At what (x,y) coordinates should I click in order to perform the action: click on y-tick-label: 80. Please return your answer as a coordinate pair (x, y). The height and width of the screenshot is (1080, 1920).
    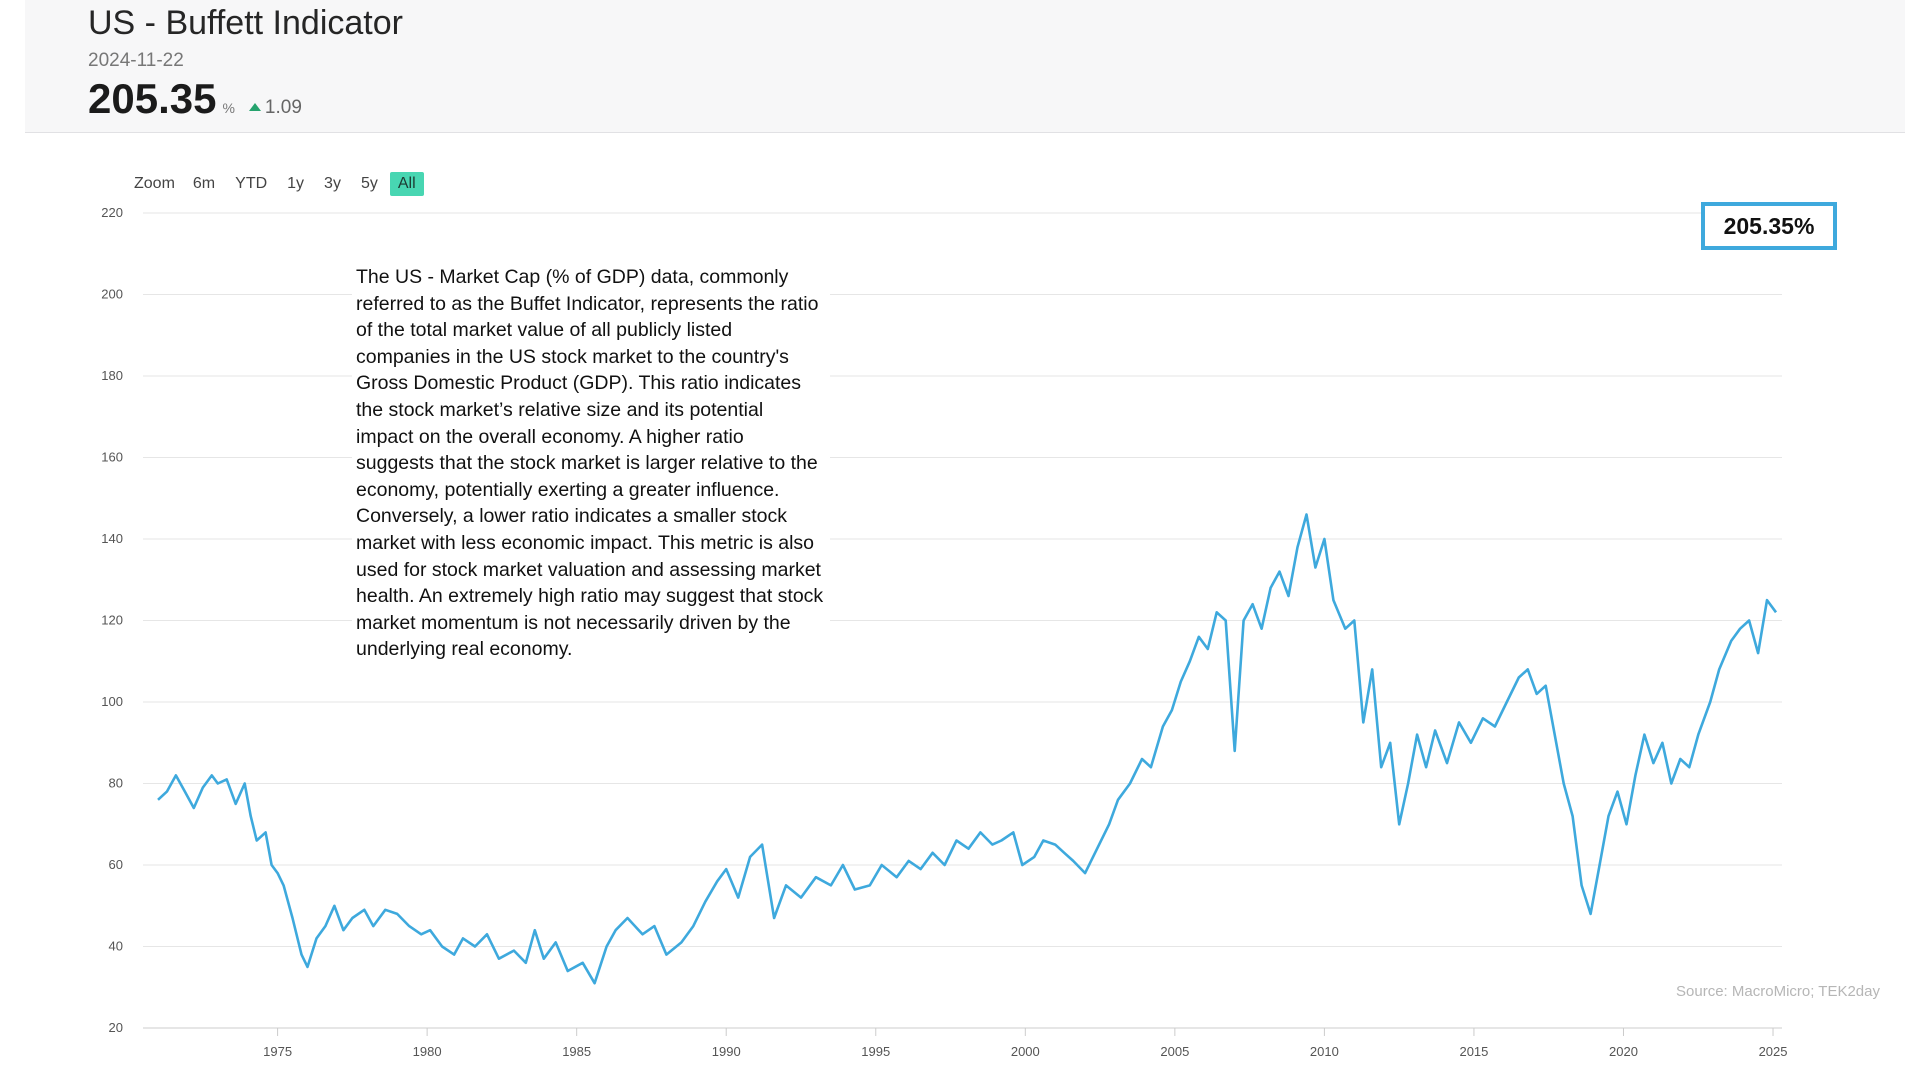
    Looking at the image, I should click on (116, 783).